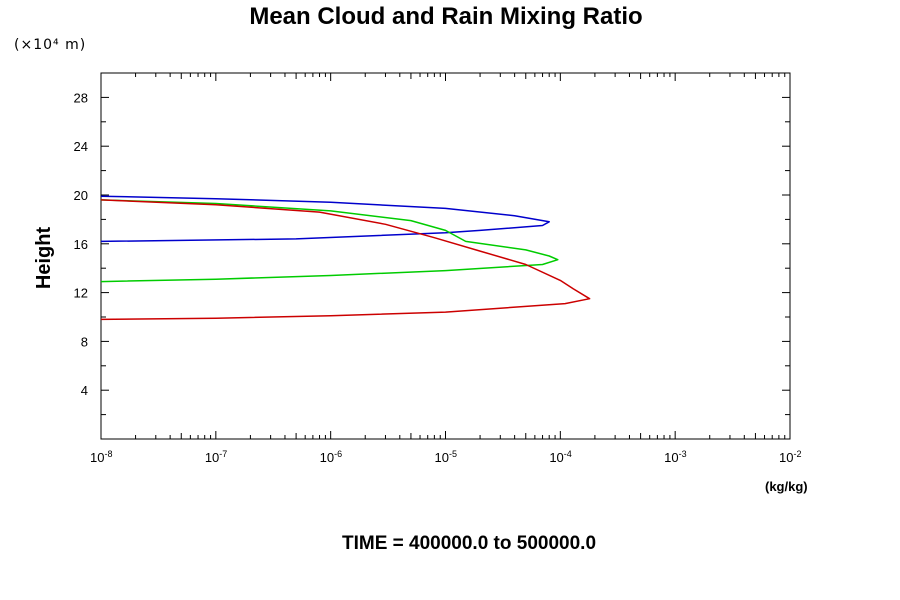  Describe the element at coordinates (469, 543) in the screenshot. I see `time-range-label: TIME = 400000.0 to 500000.0` at that location.